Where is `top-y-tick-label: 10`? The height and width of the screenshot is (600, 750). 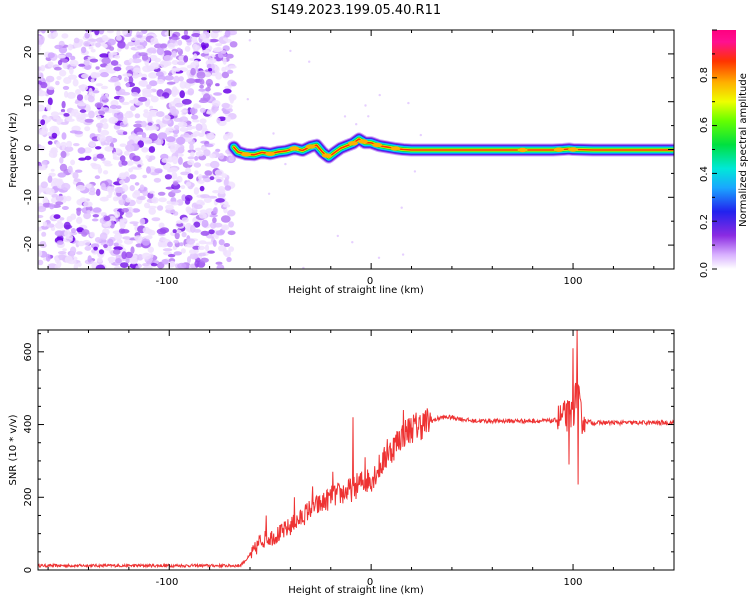 top-y-tick-label: 10 is located at coordinates (28, 101).